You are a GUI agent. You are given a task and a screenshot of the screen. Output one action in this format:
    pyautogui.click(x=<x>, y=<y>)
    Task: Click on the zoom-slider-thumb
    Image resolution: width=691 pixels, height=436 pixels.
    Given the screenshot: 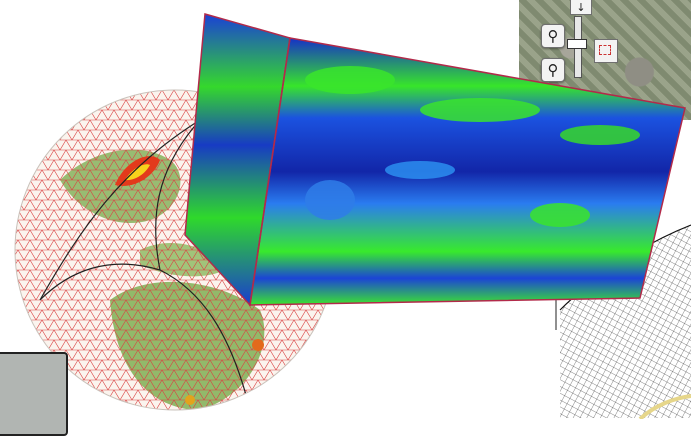 What is the action you would take?
    pyautogui.click(x=577, y=44)
    